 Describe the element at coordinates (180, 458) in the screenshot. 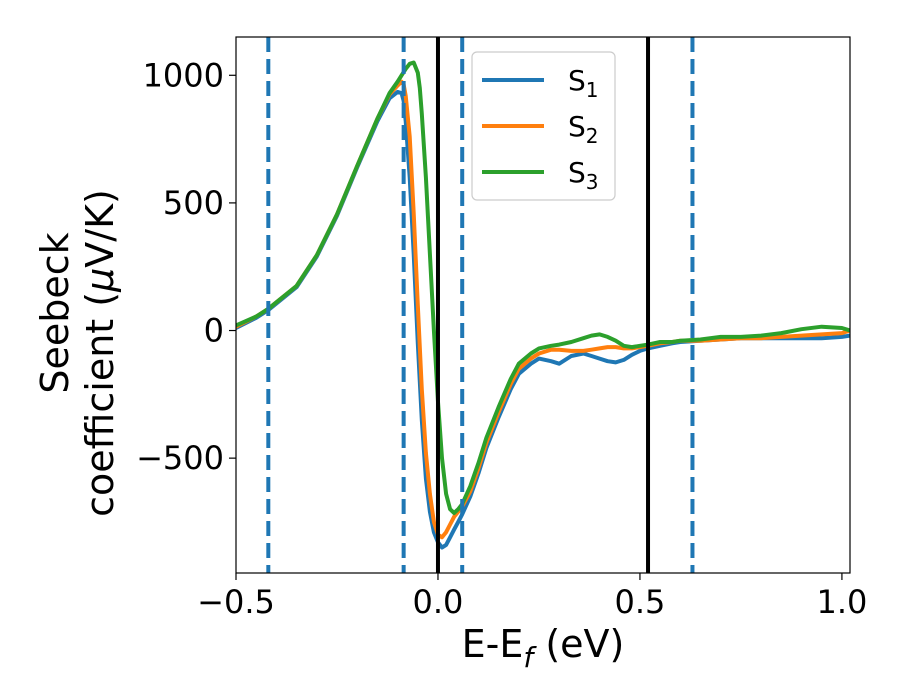

I see `y-tick-label: −500` at that location.